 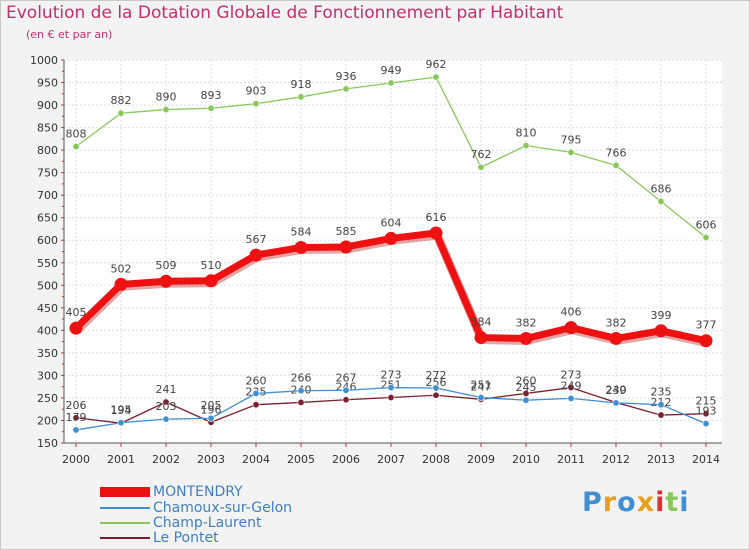 I want to click on data-label-chamoux-sur-gelon: 245, so click(x=526, y=387).